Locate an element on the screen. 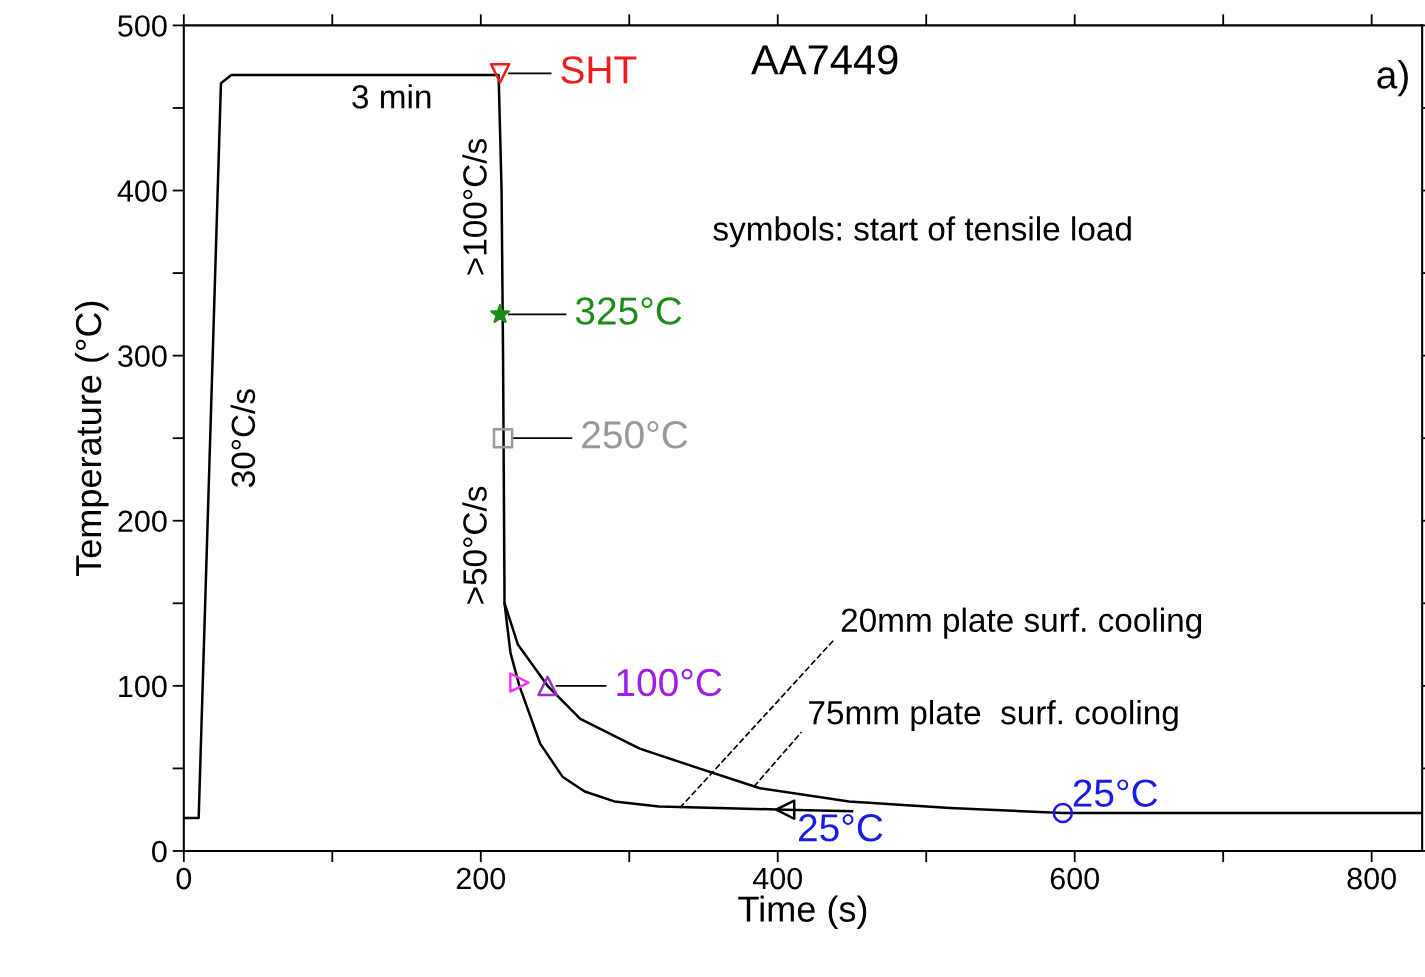  y-axis-title: Temperature (°C) is located at coordinates (91, 439).